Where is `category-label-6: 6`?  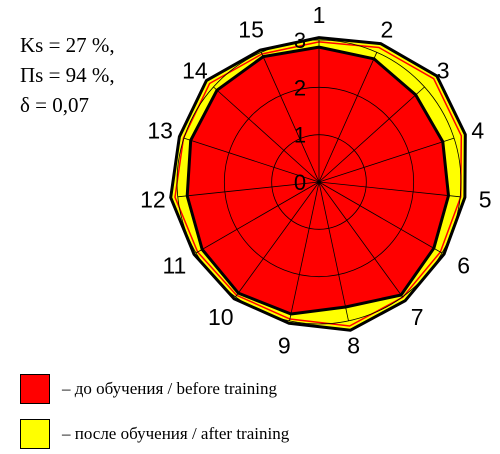 category-label-6: 6 is located at coordinates (463, 266).